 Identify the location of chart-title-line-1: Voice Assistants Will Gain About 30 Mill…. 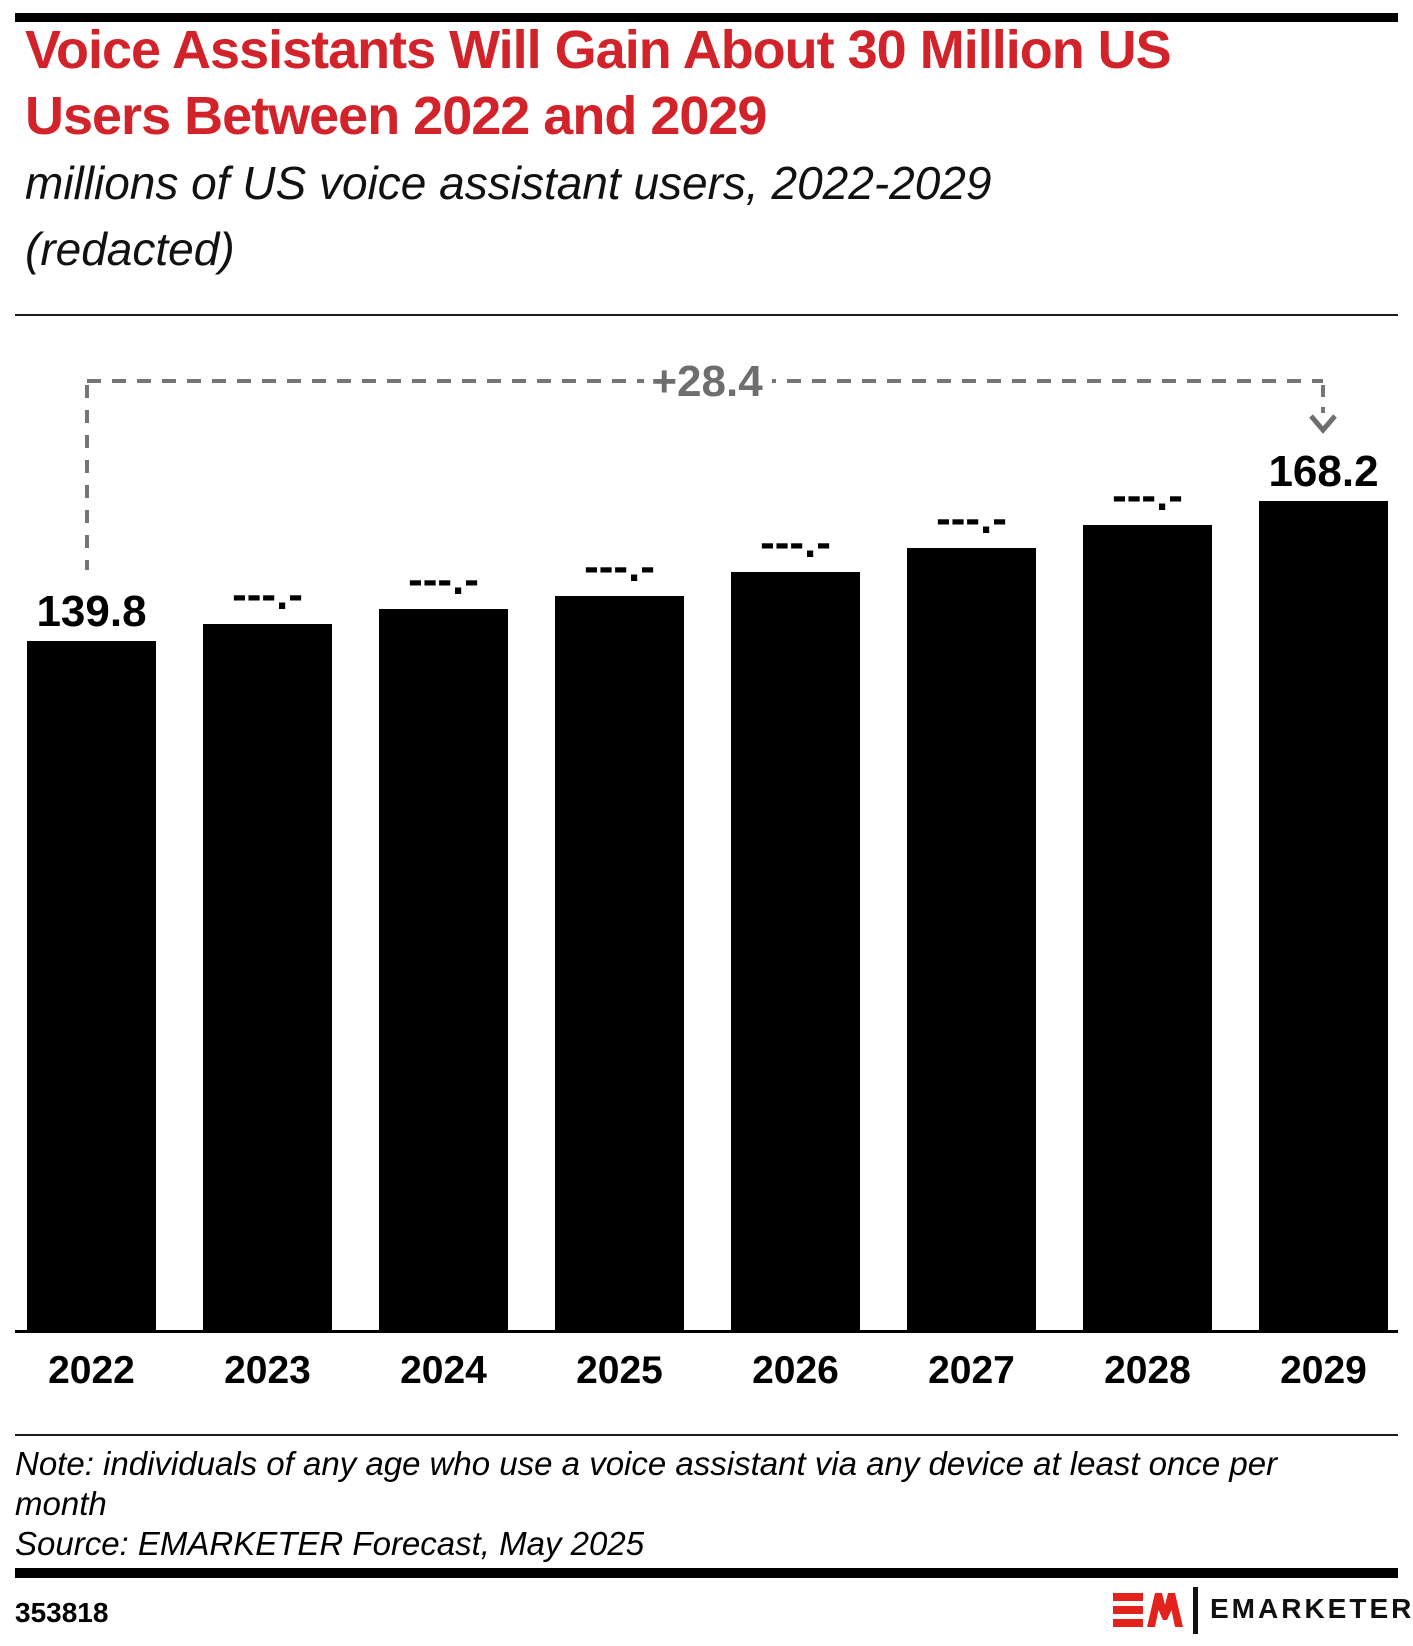
(598, 50).